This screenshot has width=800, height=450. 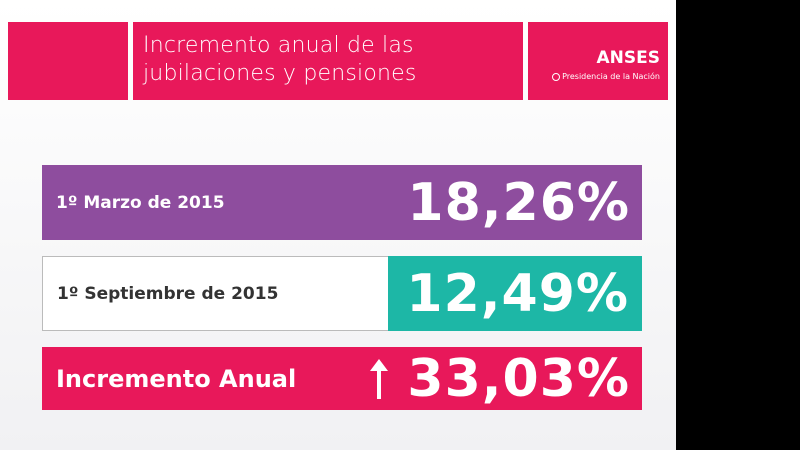 I want to click on row-value: 33,03%, so click(x=518, y=378).